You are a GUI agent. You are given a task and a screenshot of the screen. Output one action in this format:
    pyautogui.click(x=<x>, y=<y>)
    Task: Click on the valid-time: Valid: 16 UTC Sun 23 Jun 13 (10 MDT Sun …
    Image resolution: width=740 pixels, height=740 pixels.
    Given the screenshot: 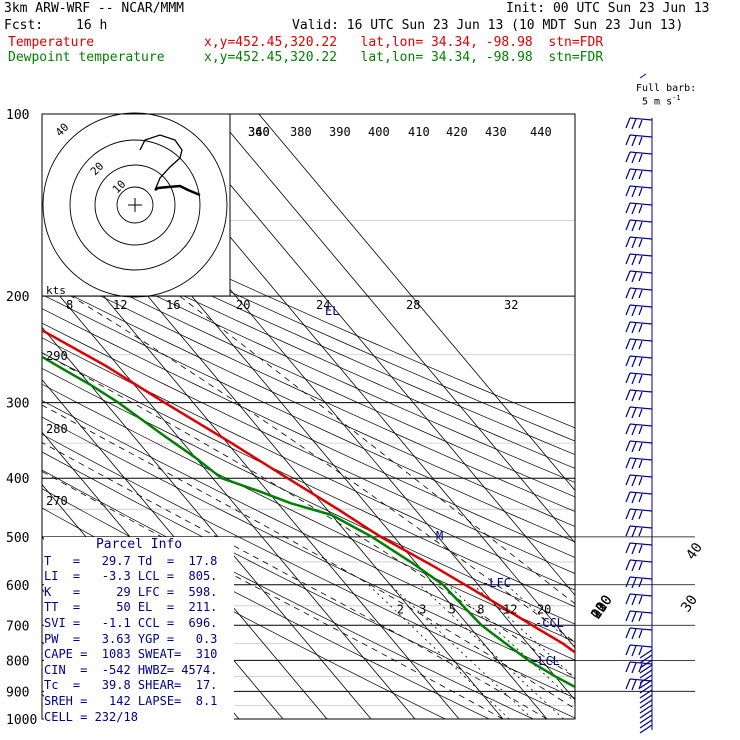 What is the action you would take?
    pyautogui.click(x=488, y=25)
    